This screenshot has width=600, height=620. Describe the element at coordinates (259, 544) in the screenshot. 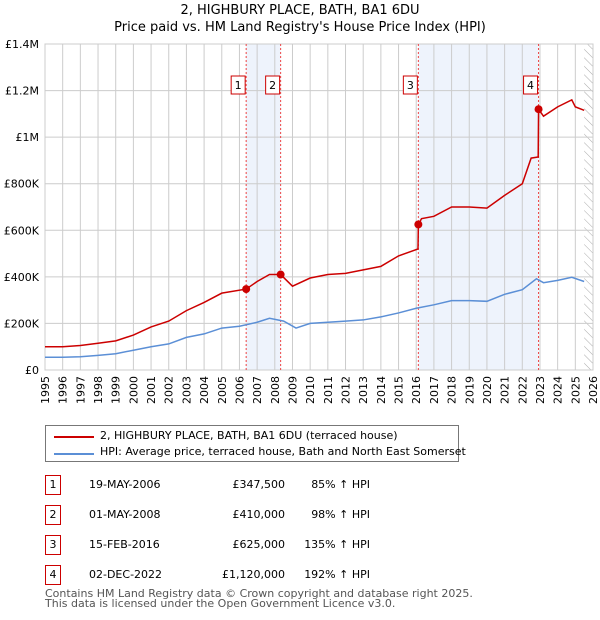

I see `sale-price: £625,000` at that location.